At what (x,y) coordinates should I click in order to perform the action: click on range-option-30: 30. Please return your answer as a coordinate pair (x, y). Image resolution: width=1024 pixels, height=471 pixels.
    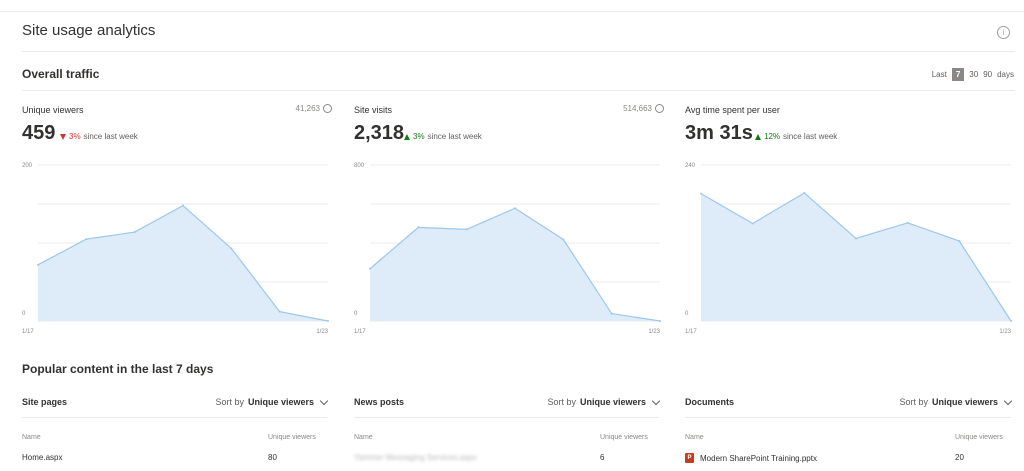
    Looking at the image, I should click on (974, 74).